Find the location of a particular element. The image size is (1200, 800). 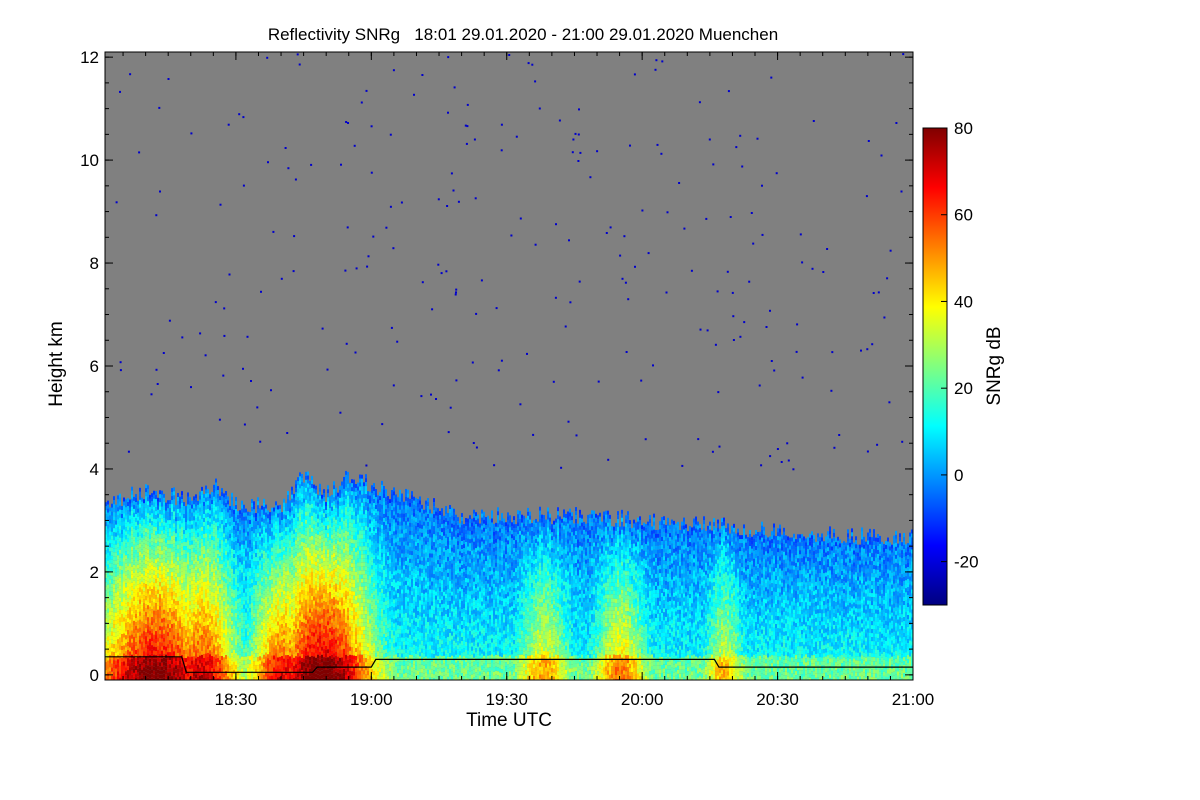

colorbar: -20 0 20 40 60 80 SNRg dB is located at coordinates (963, 362).